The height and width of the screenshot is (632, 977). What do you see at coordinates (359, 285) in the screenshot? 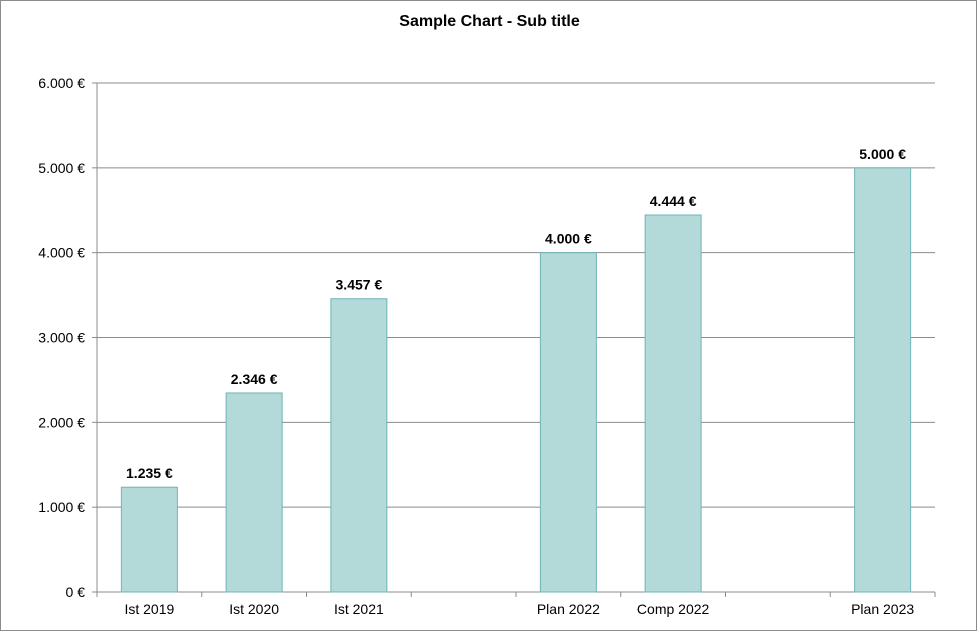
I see `data-label: 3.457 €` at bounding box center [359, 285].